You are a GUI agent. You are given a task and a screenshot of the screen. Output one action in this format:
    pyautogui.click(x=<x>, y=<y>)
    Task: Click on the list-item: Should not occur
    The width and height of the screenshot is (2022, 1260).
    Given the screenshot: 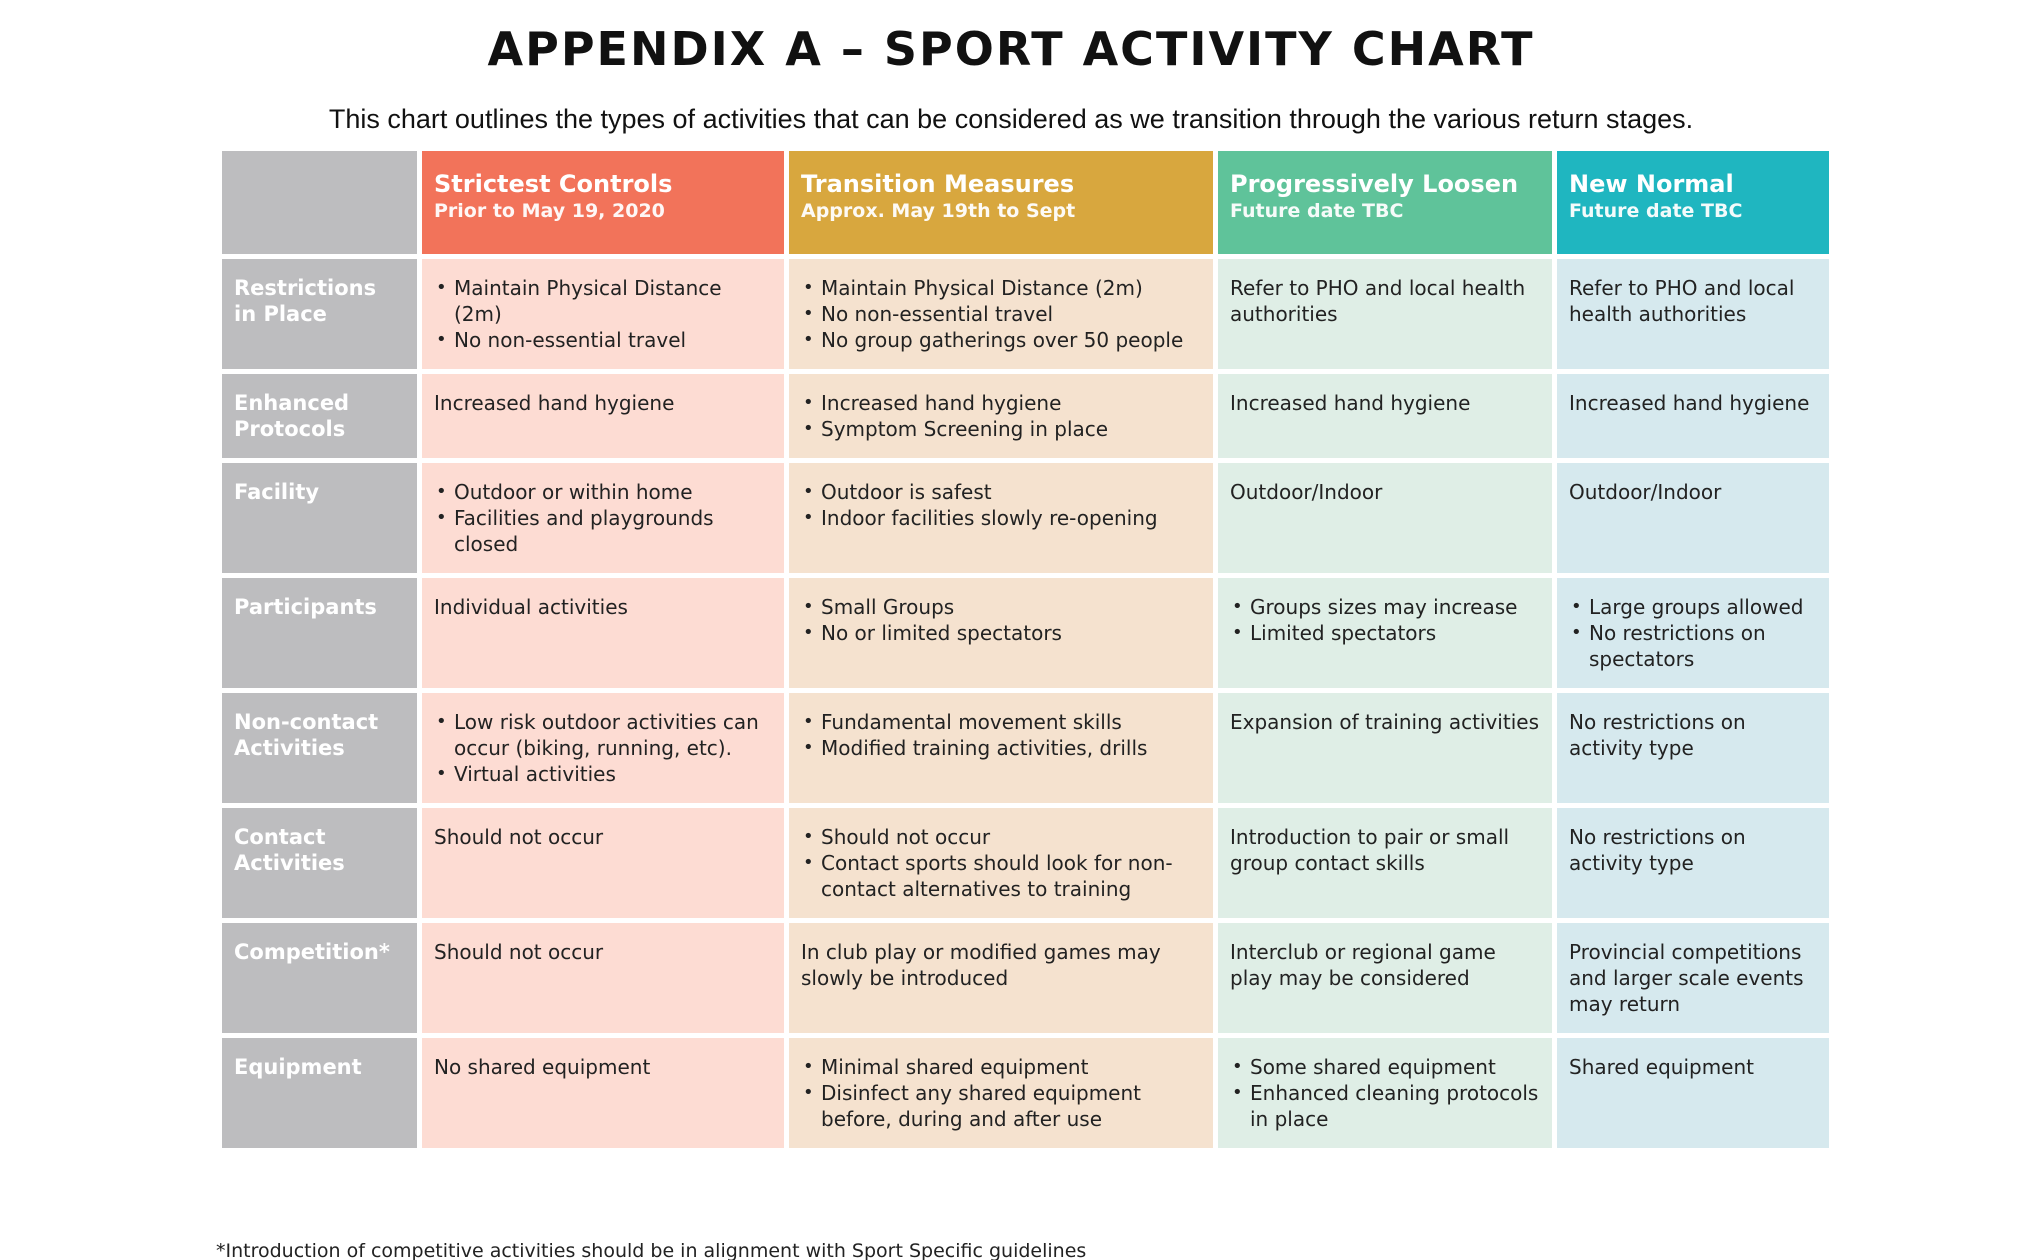 What is the action you would take?
    pyautogui.click(x=1001, y=837)
    